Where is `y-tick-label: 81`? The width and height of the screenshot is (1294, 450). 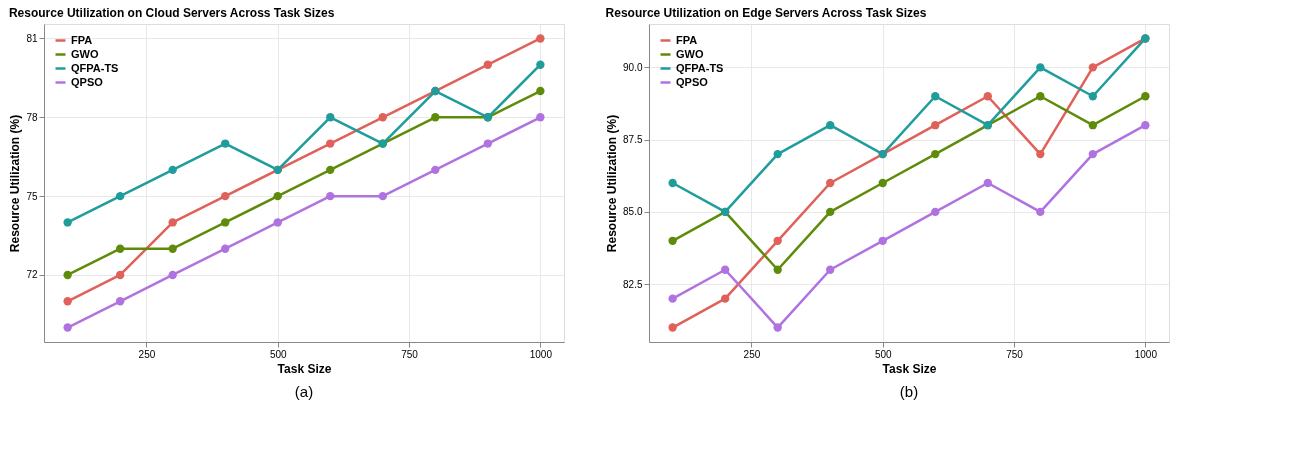
y-tick-label: 81 is located at coordinates (32, 38).